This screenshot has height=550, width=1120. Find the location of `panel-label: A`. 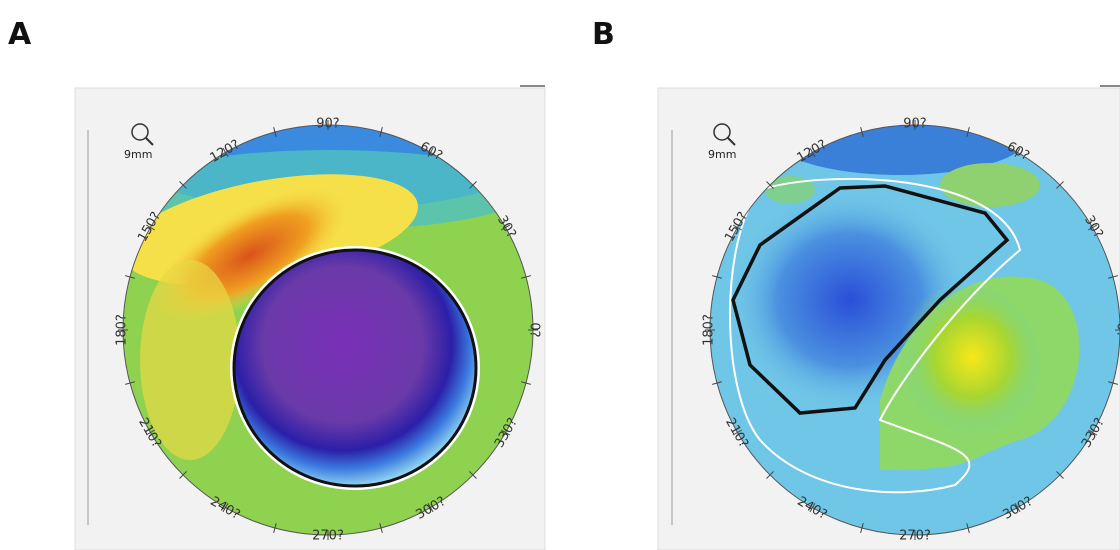

panel-label: A is located at coordinates (20, 34).